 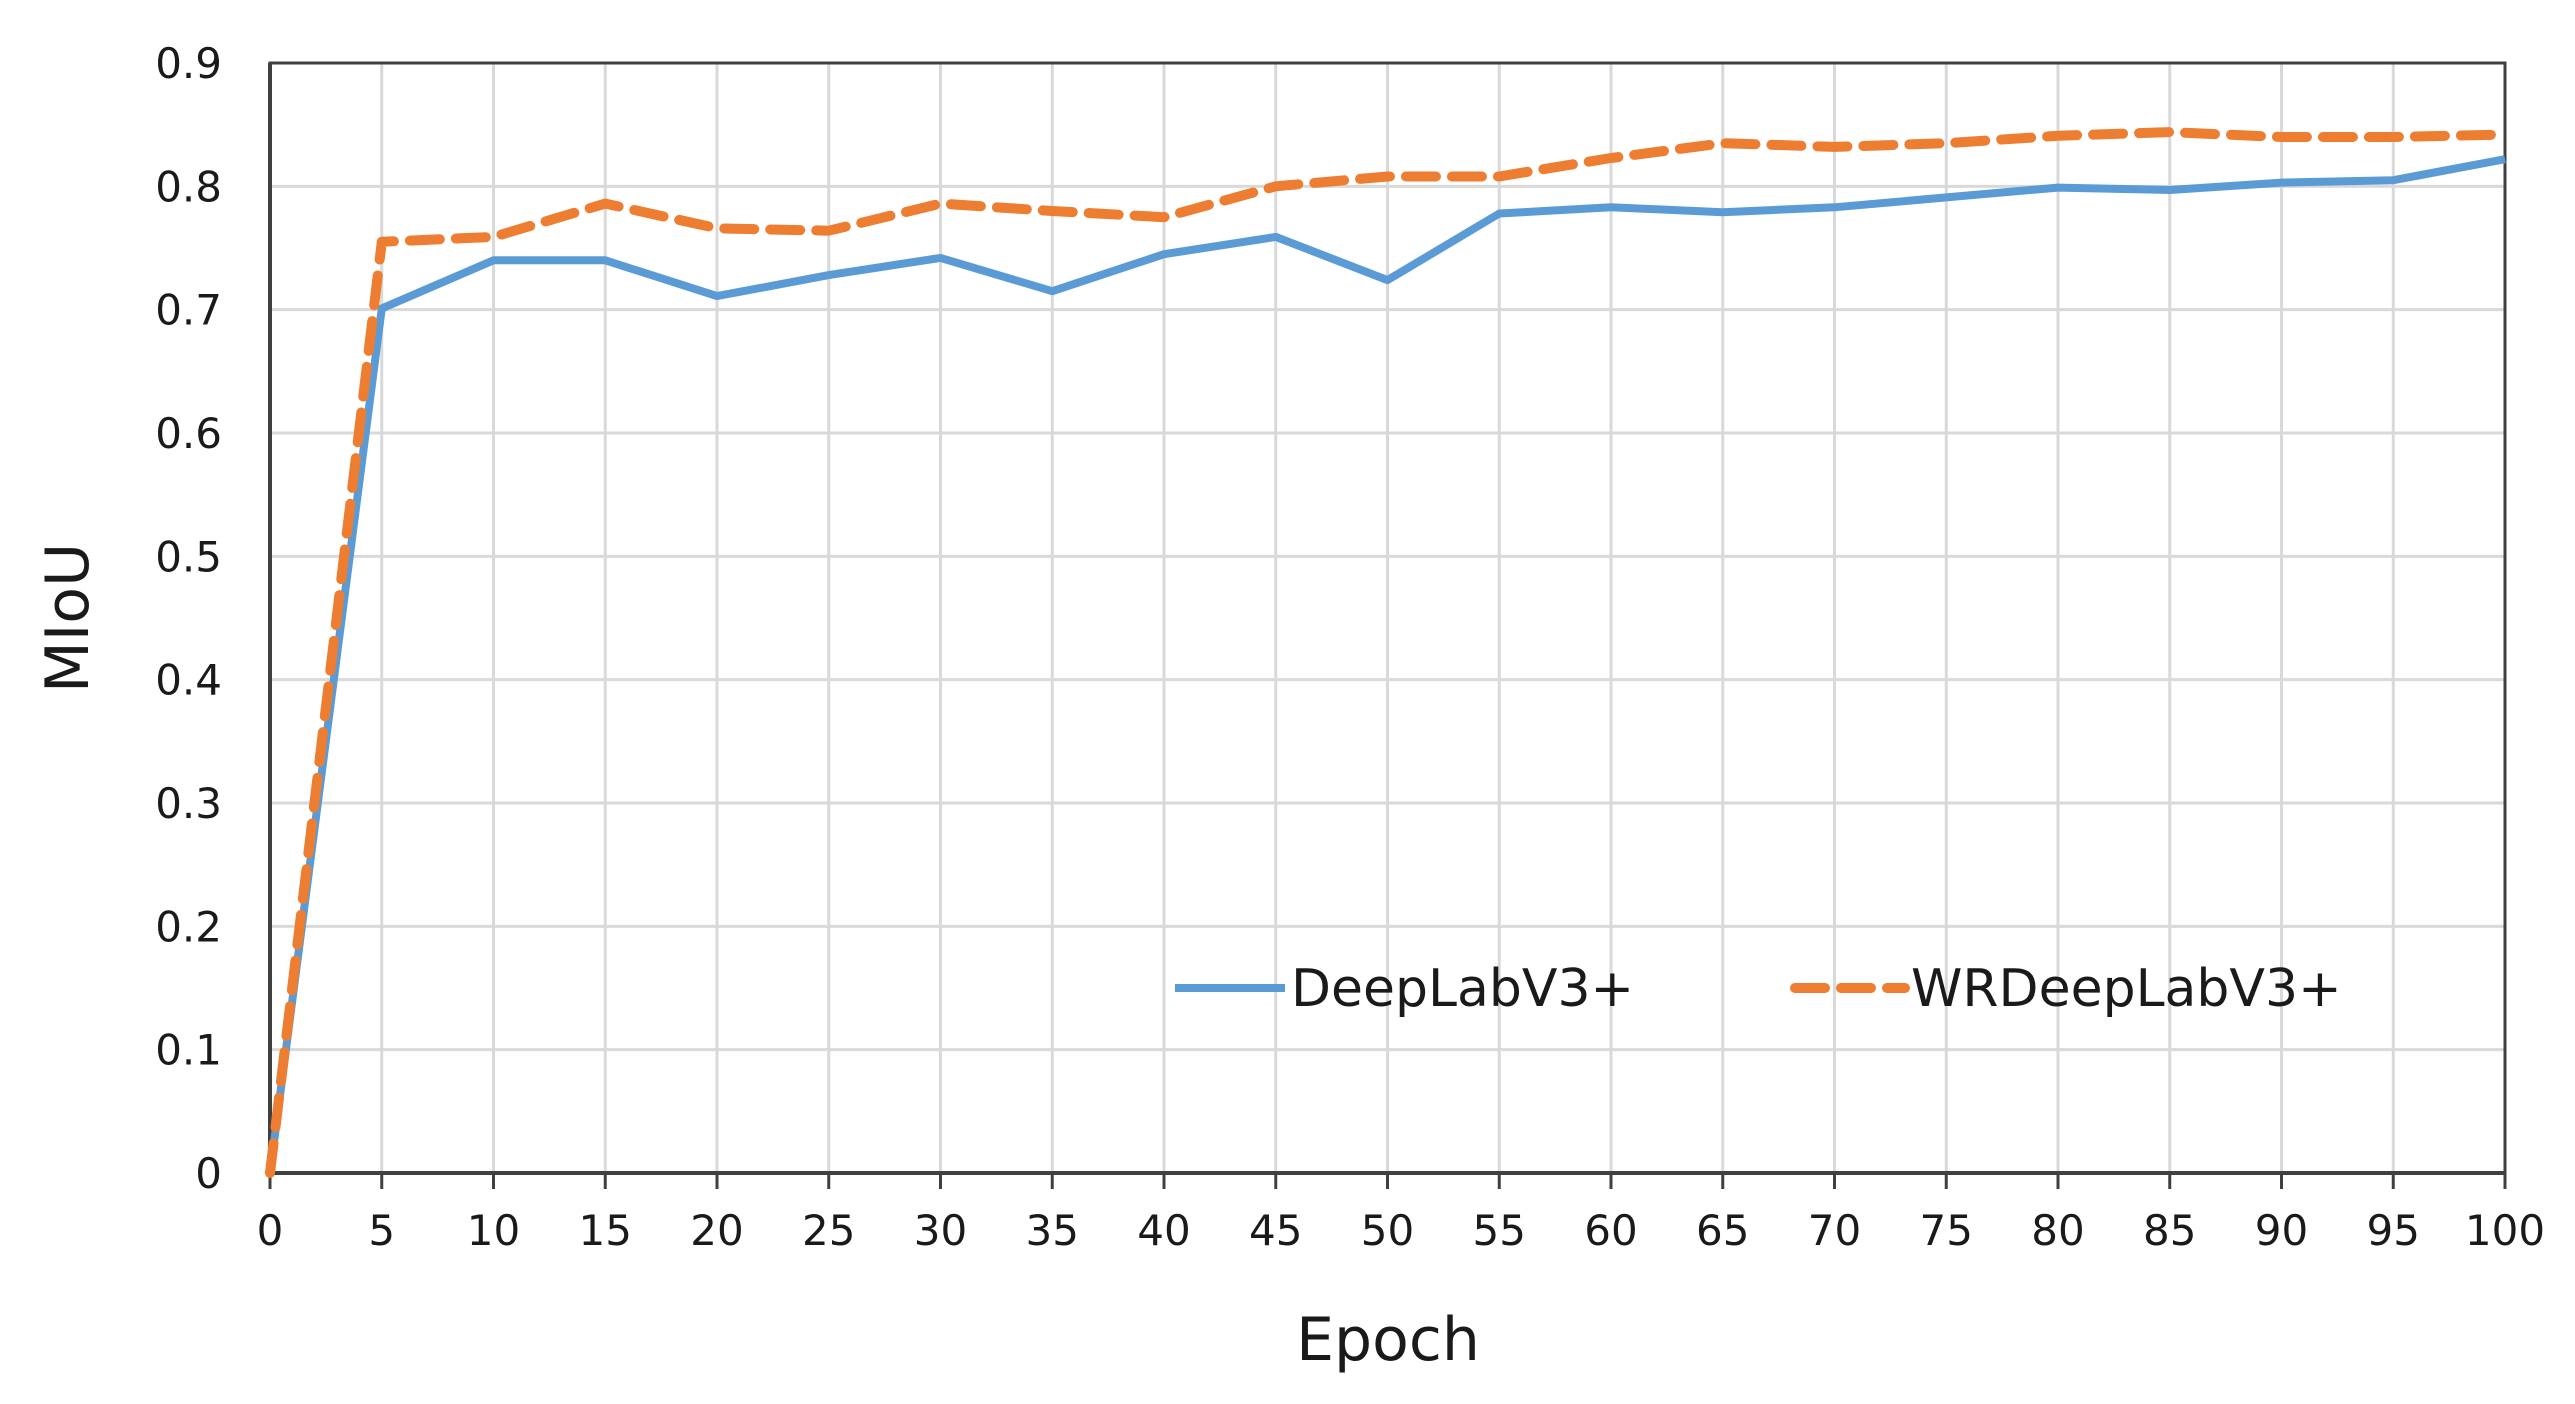 What do you see at coordinates (188, 556) in the screenshot?
I see `y-tick-label: 0.5` at bounding box center [188, 556].